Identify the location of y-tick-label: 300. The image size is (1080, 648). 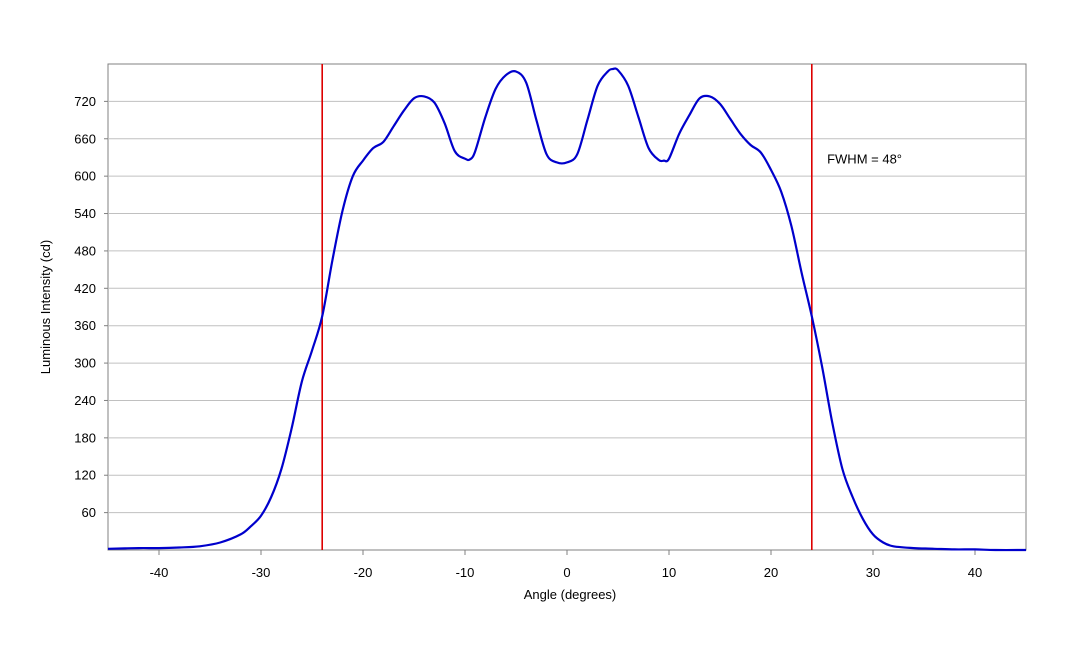
(85, 363).